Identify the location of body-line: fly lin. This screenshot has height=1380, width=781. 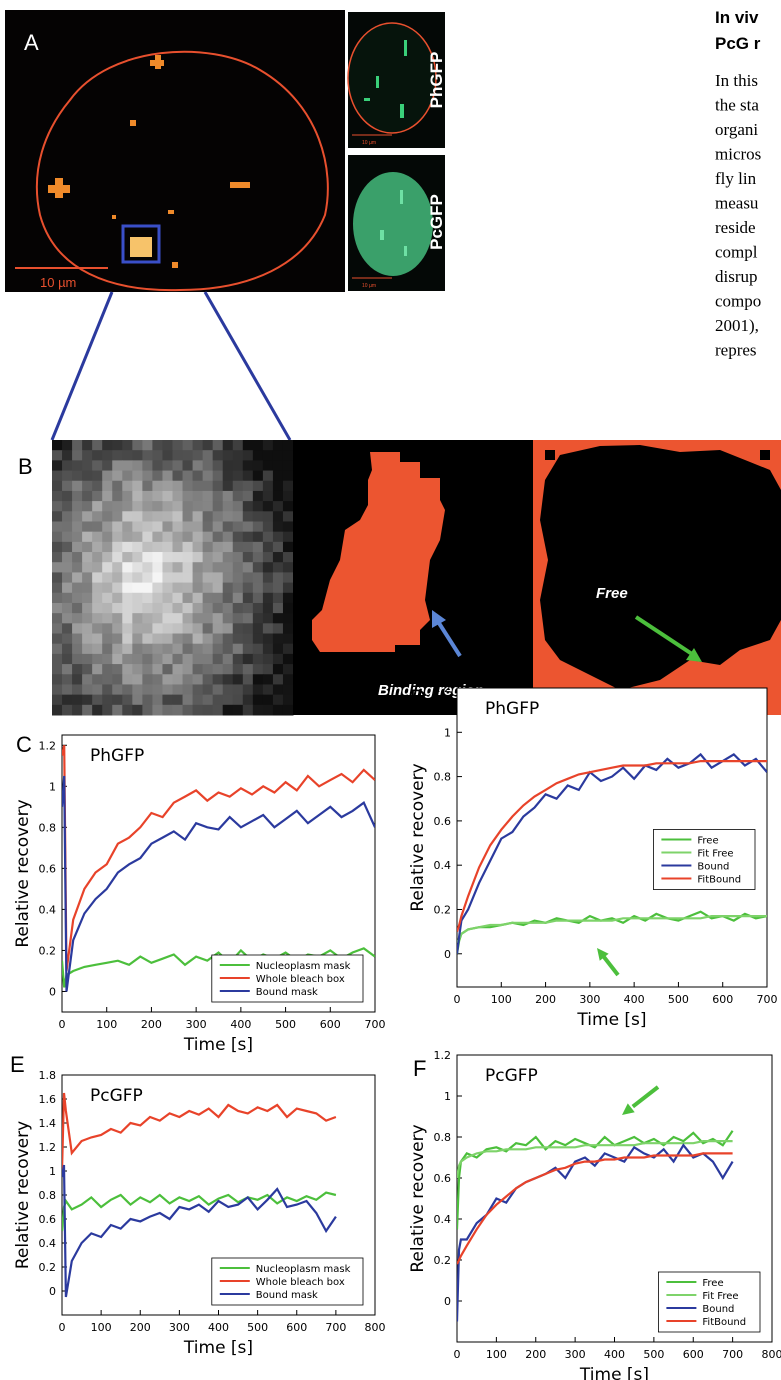
(736, 178).